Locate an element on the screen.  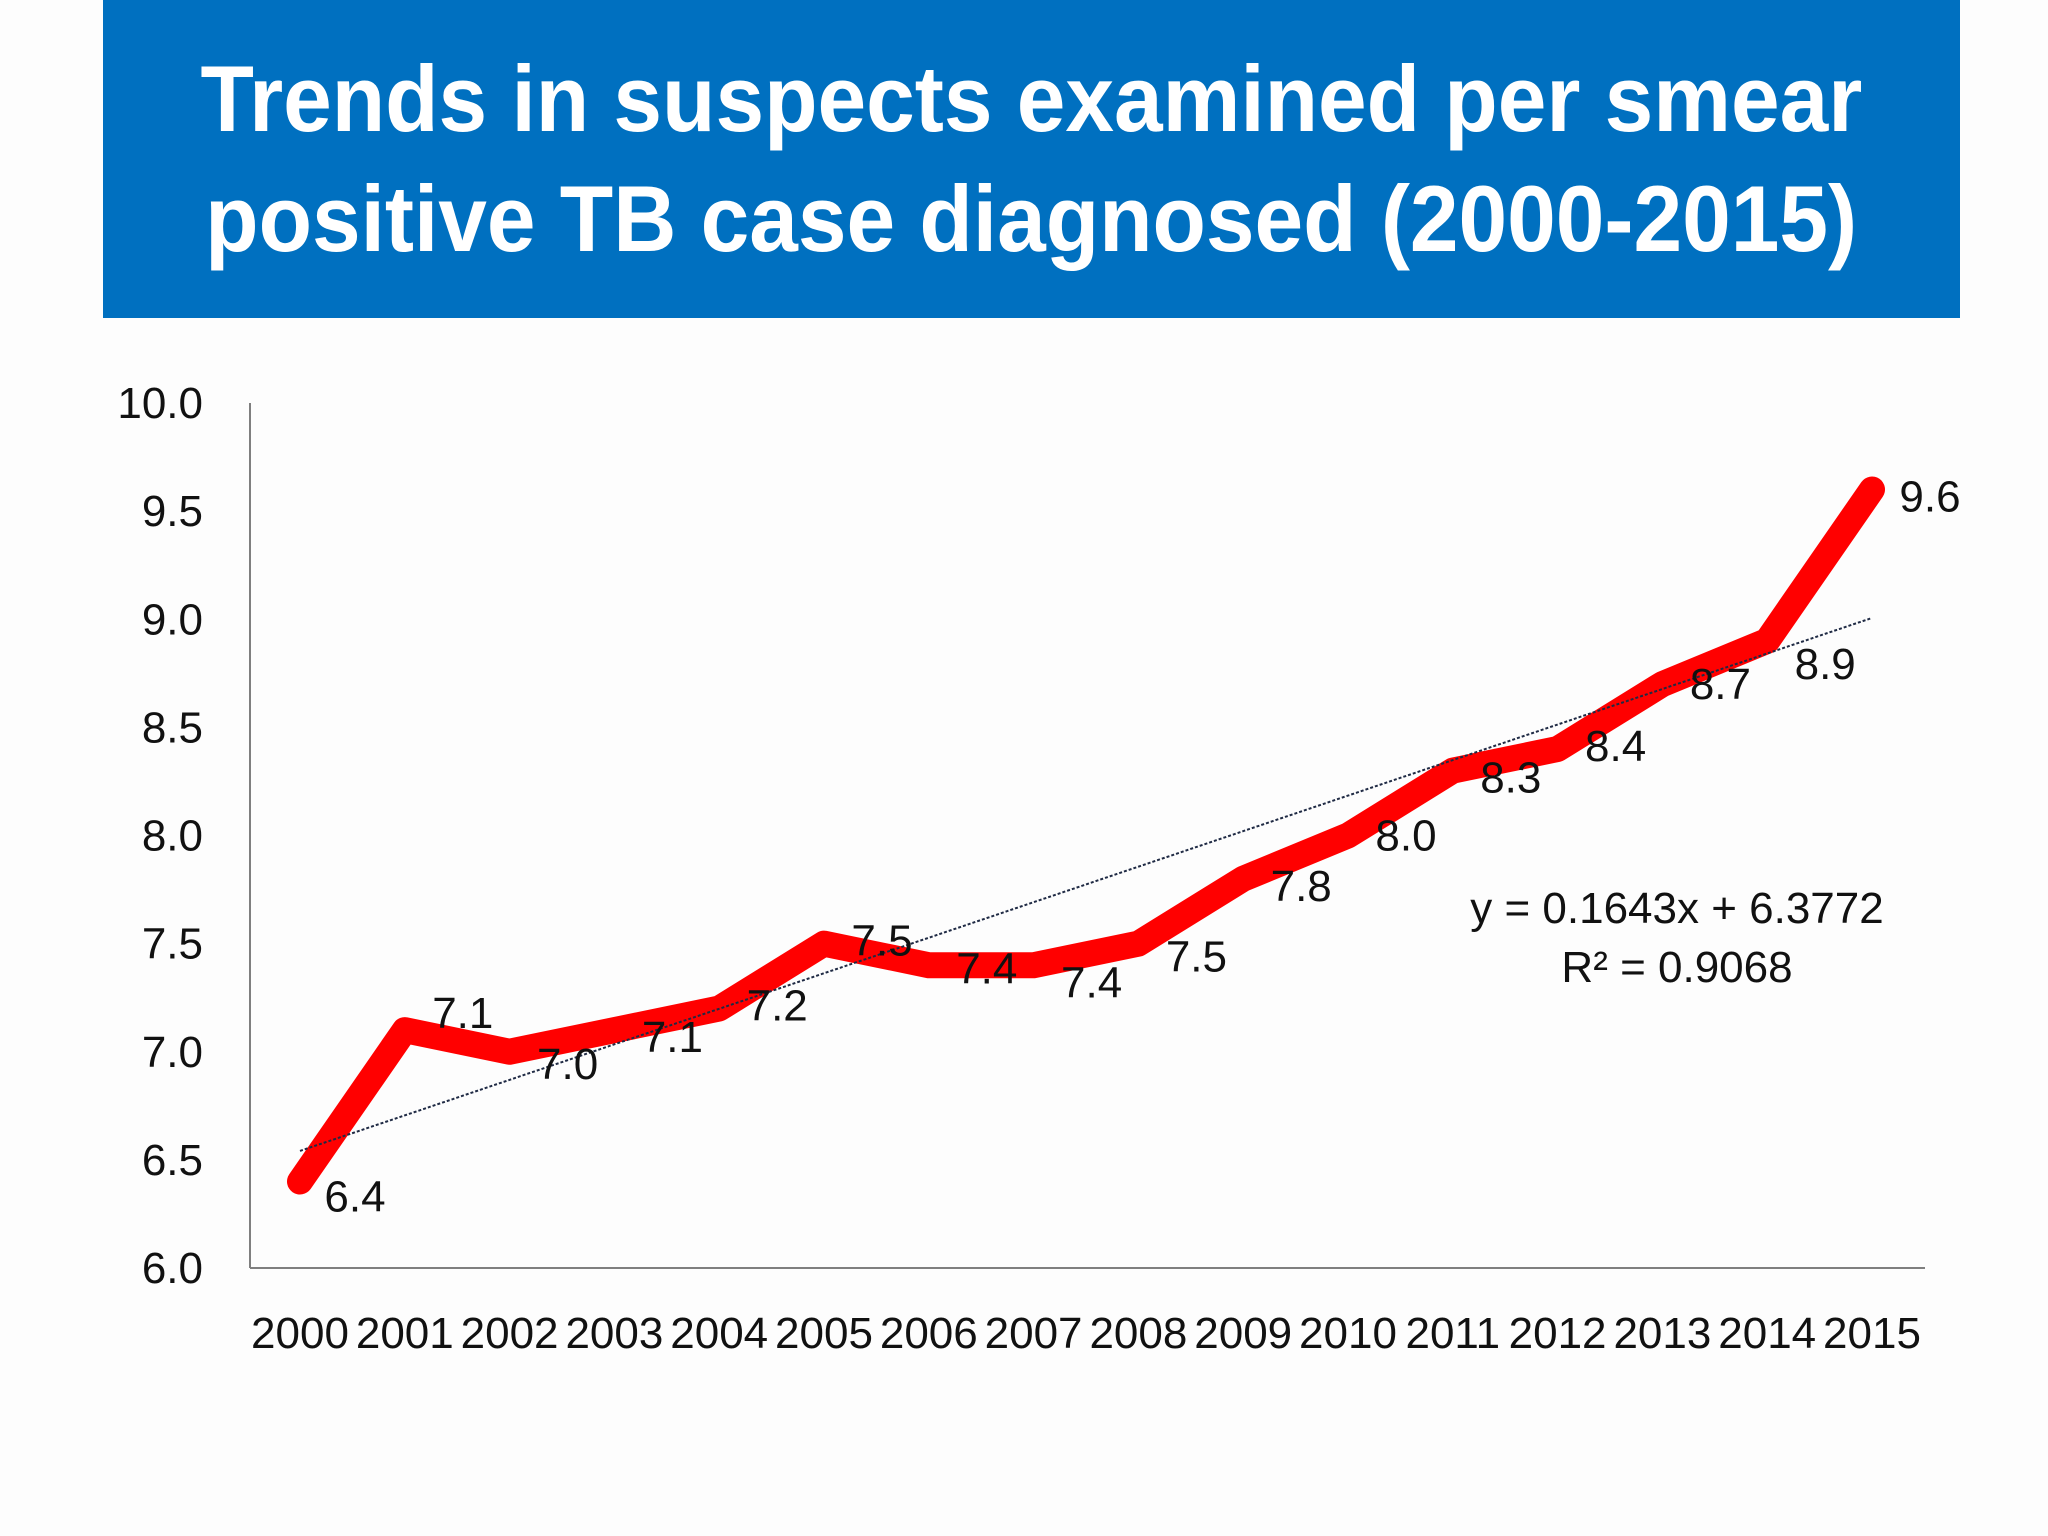
y-tick-label: 8.5 is located at coordinates (172, 727).